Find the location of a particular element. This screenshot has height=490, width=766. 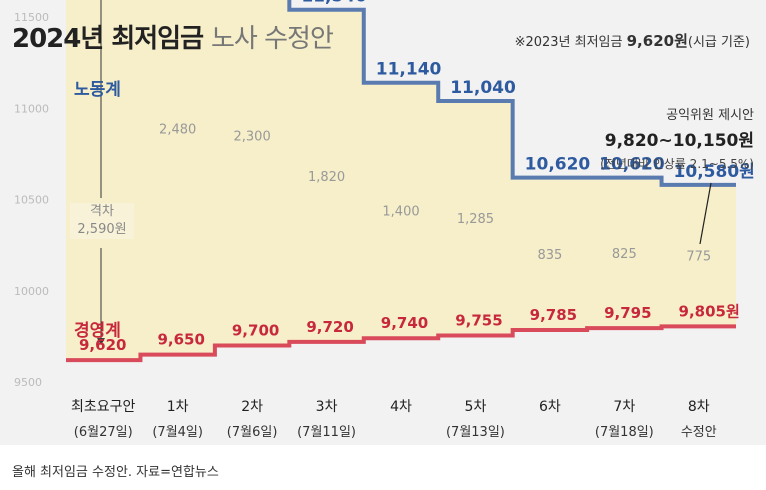

proposal-rate: (전년대비 인상률 2.1~5.5%) is located at coordinates (677, 164).